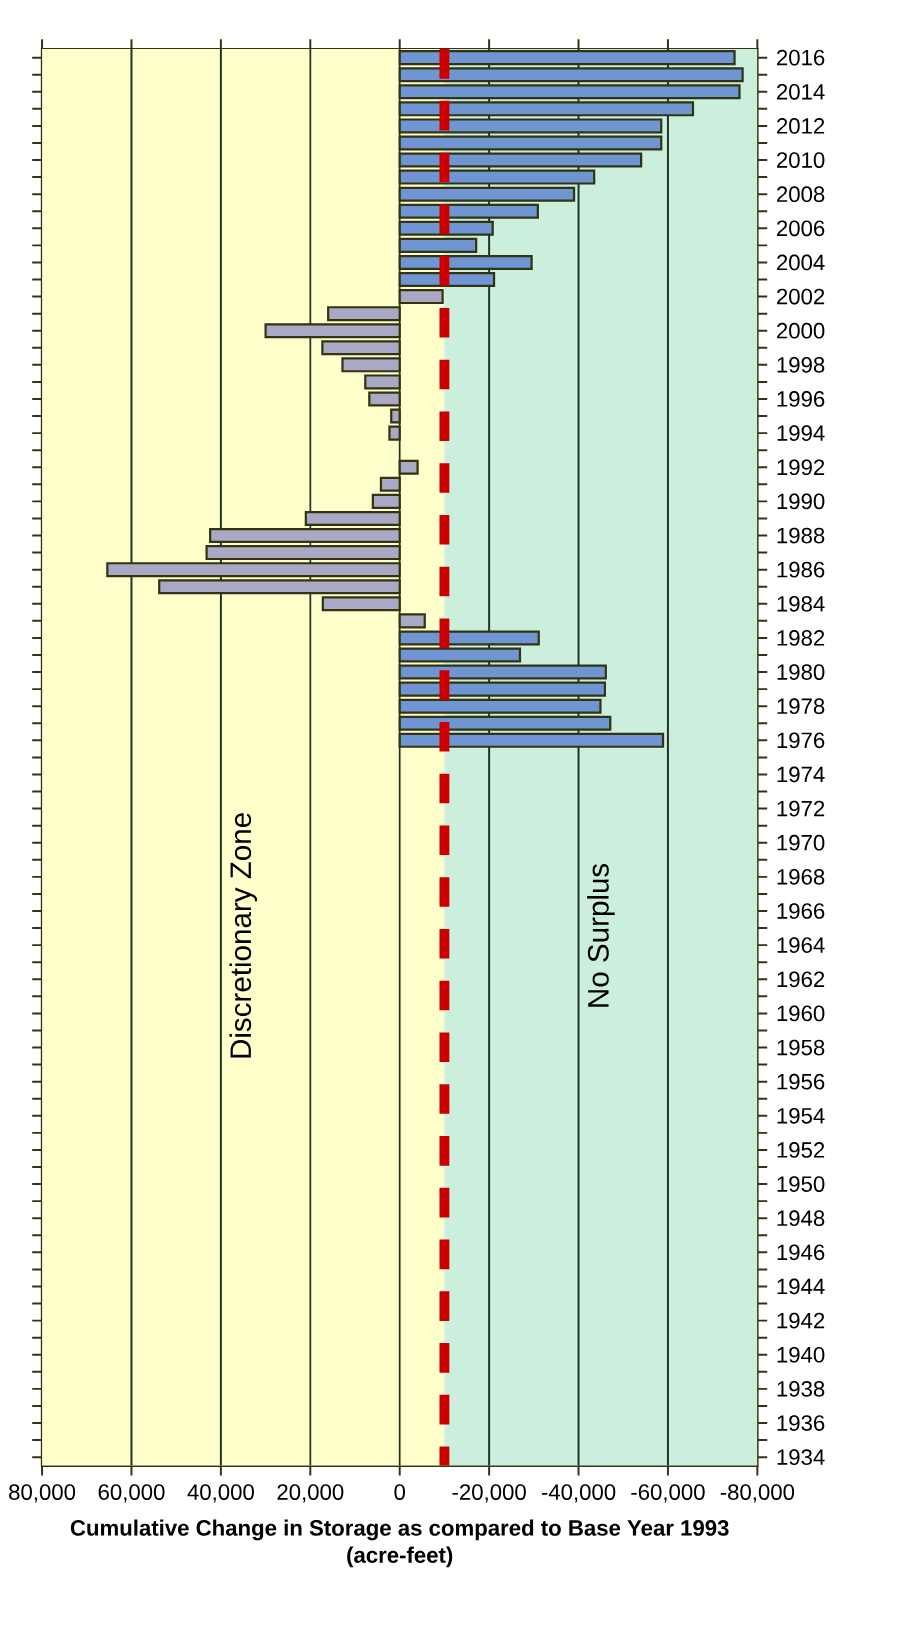 The image size is (912, 1648). I want to click on y-tick-label: 1986, so click(801, 569).